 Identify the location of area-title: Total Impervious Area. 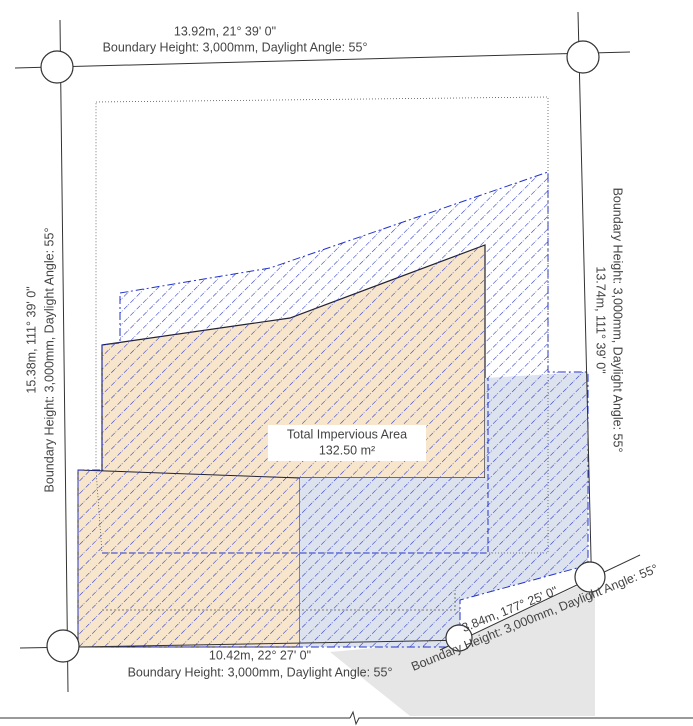
(347, 434).